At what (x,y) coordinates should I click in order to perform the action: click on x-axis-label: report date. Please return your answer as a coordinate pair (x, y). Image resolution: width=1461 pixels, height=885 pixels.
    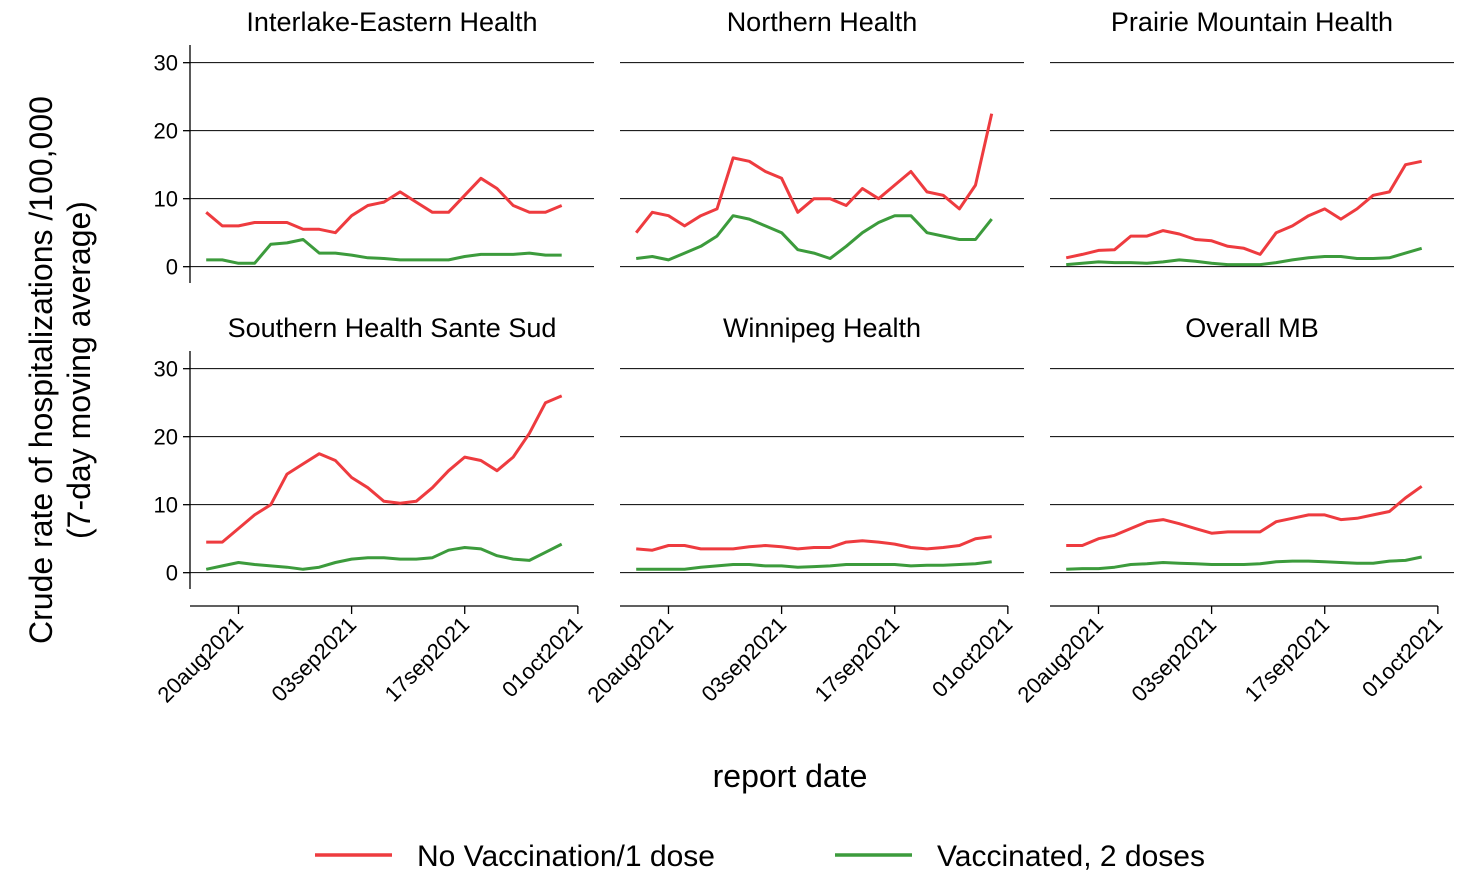
    Looking at the image, I should click on (790, 776).